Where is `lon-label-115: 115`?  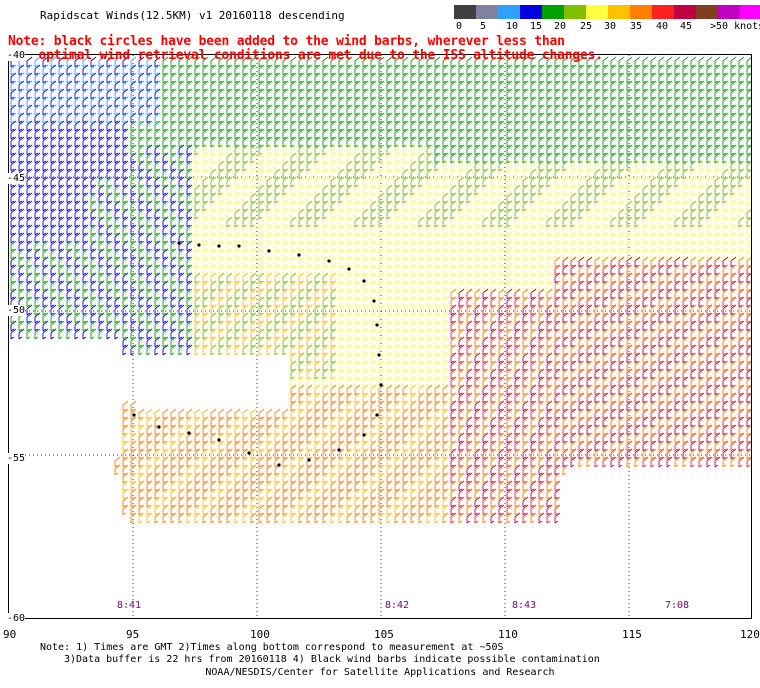 lon-label-115: 115 is located at coordinates (632, 634).